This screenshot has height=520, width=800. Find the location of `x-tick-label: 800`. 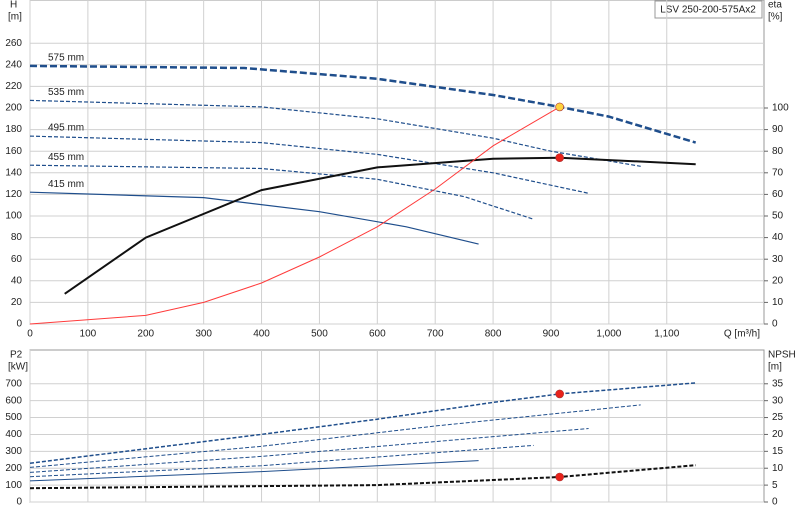

x-tick-label: 800 is located at coordinates (493, 334).